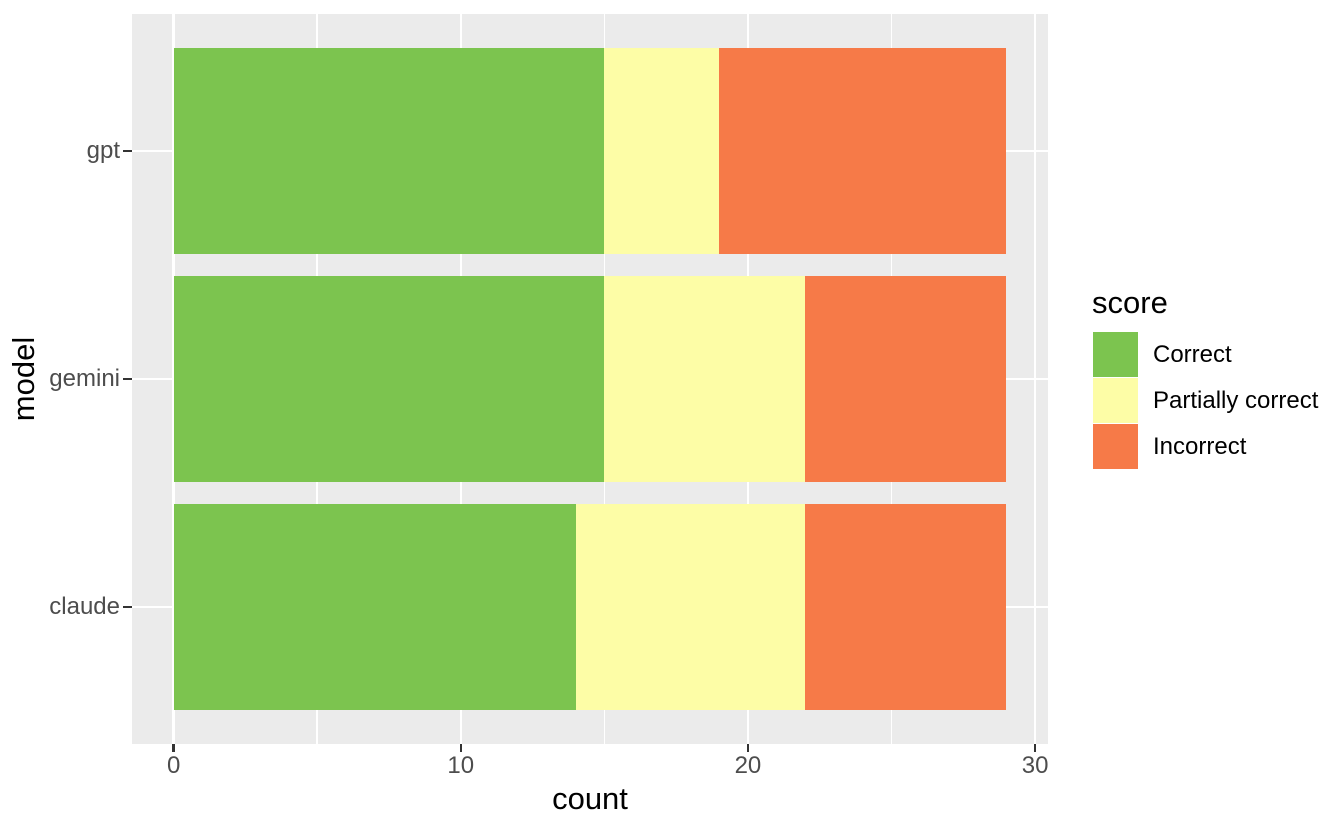 The height and width of the screenshot is (830, 1344). I want to click on legend: score Correct Partially correct Incorrect, so click(1205, 378).